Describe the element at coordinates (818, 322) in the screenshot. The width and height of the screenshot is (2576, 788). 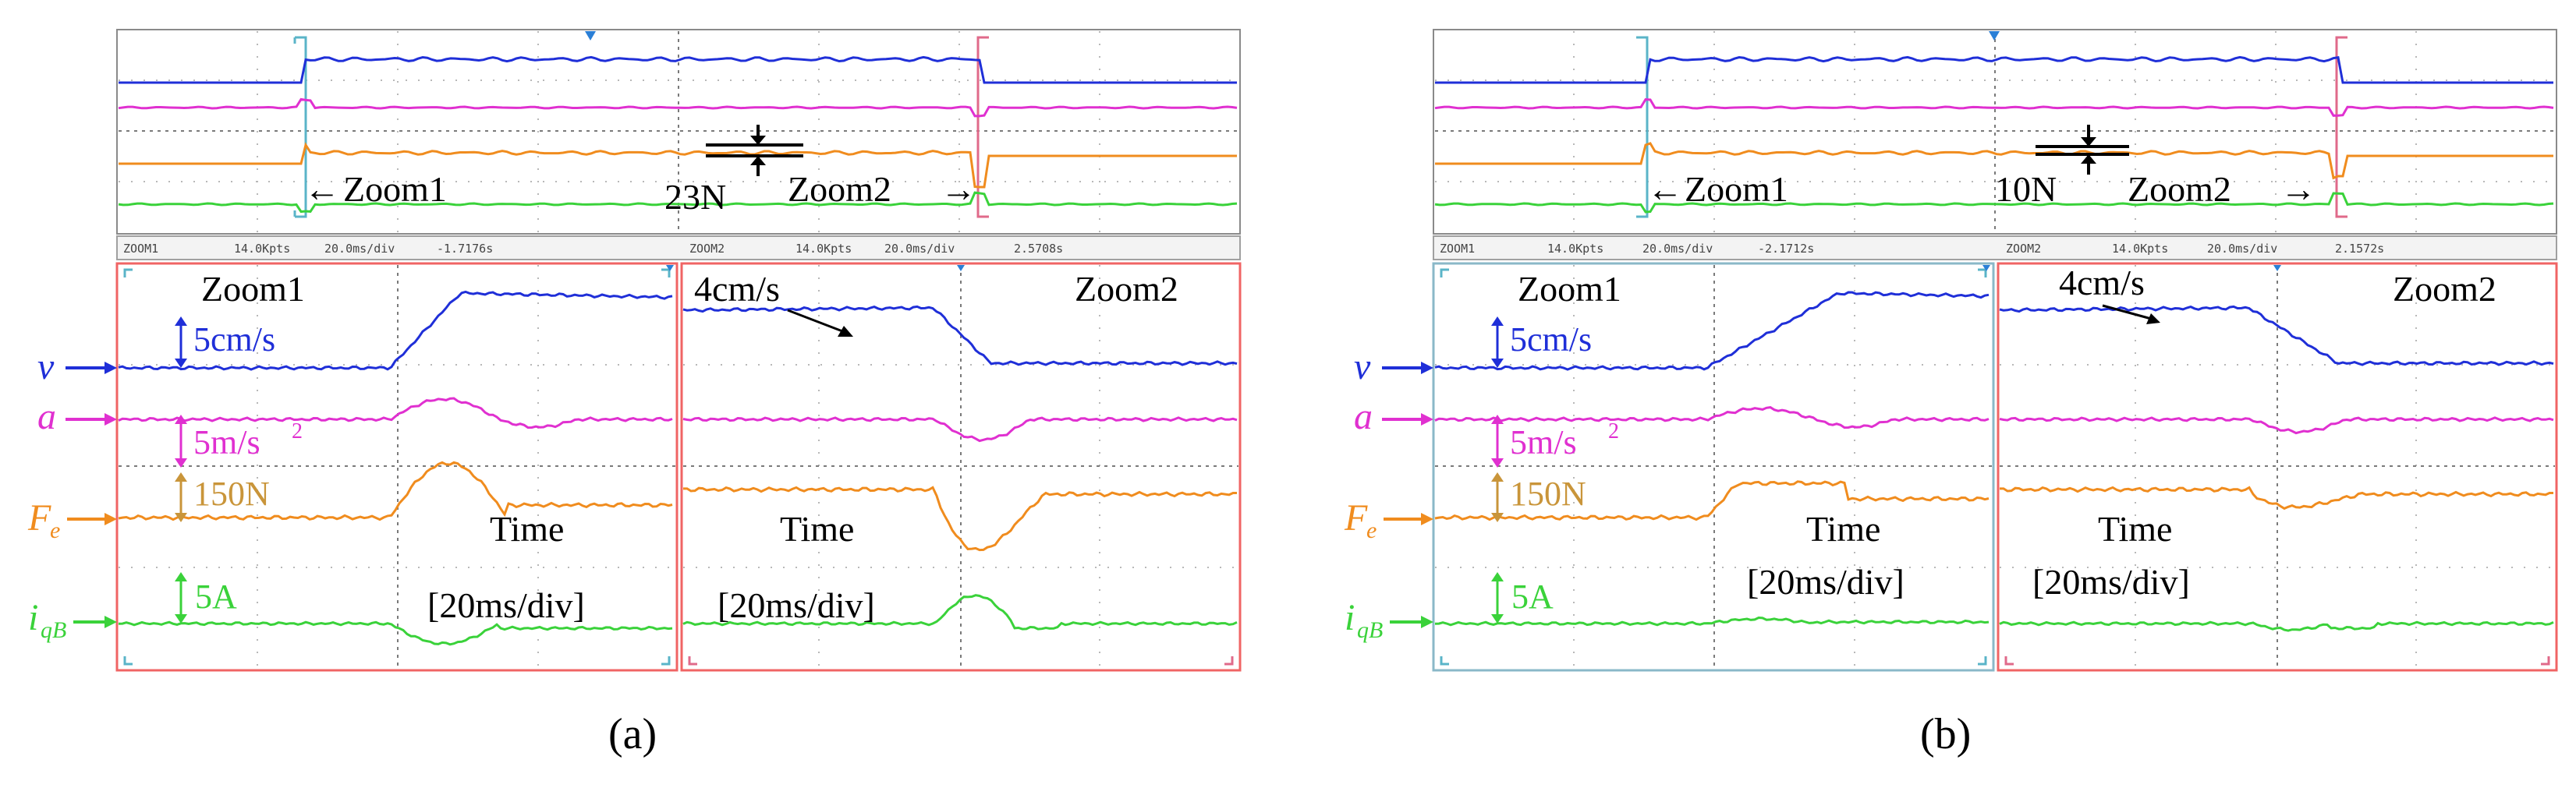
I see `speed-arrow-line` at that location.